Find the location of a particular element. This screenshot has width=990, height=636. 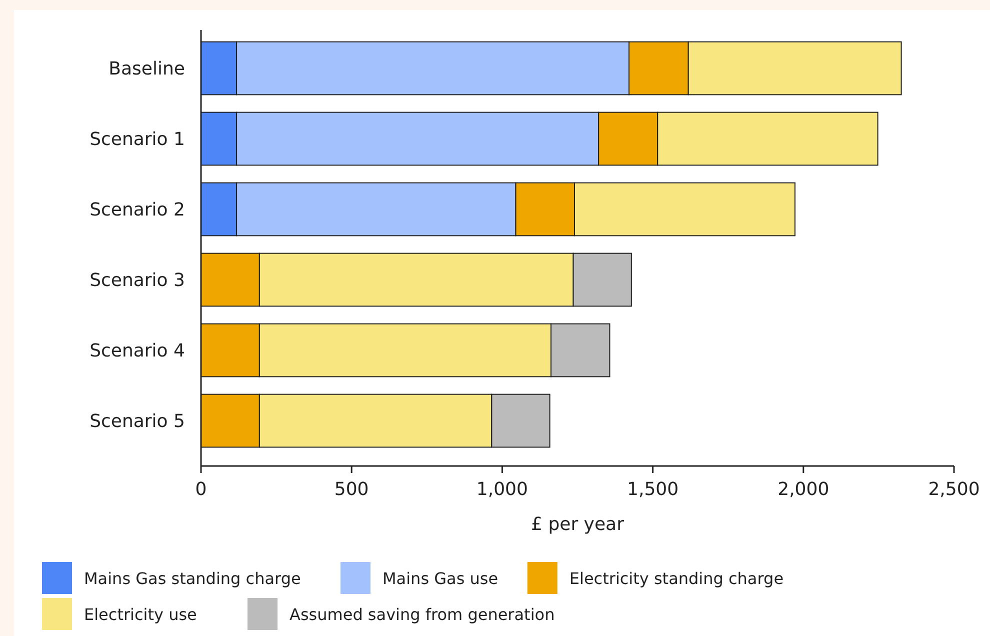

legend-label: Electricity use is located at coordinates (140, 614).